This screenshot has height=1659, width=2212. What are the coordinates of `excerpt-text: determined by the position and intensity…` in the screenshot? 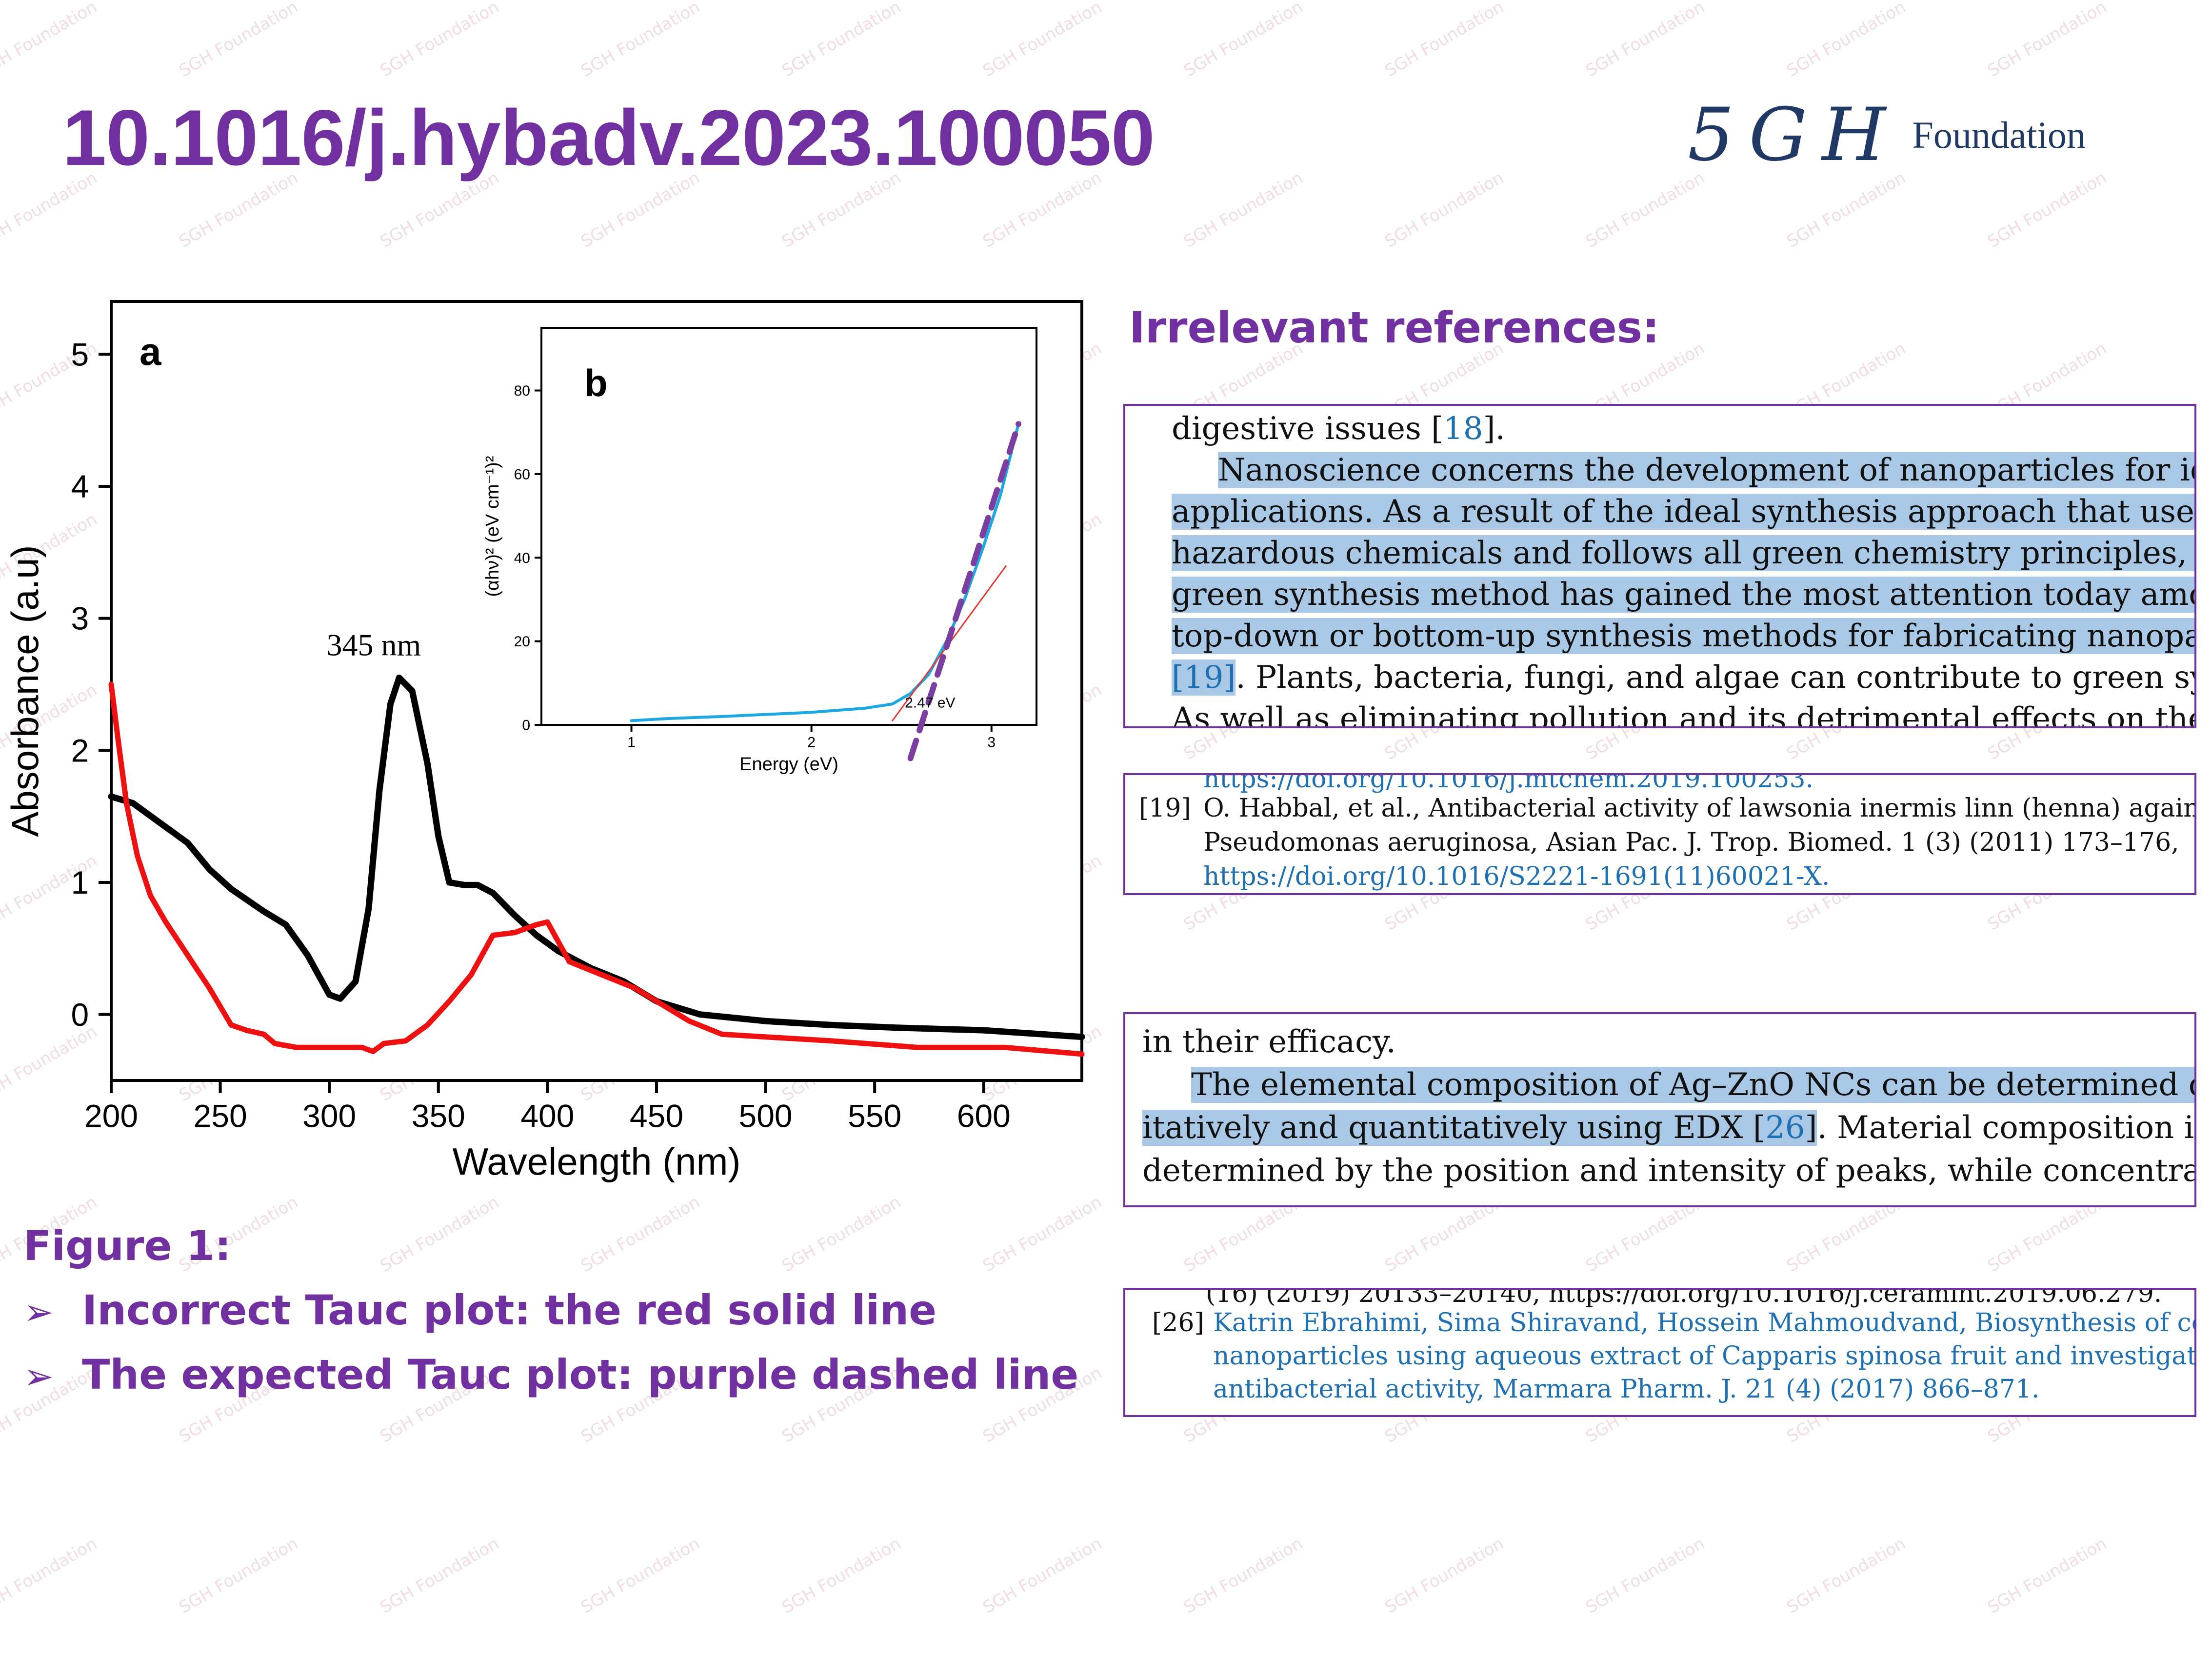 It's located at (1669, 1171).